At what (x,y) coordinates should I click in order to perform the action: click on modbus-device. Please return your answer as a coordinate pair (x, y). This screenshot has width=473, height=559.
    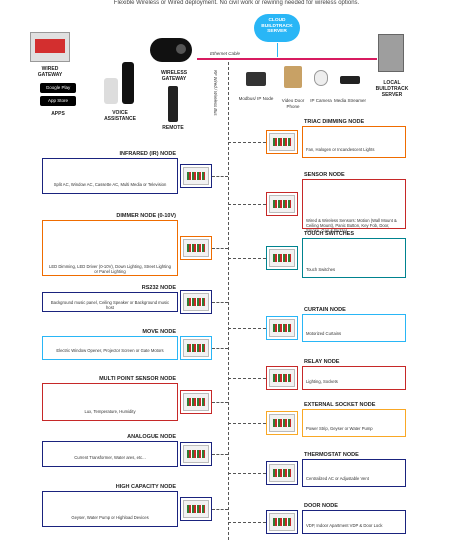
    Looking at the image, I should click on (256, 79).